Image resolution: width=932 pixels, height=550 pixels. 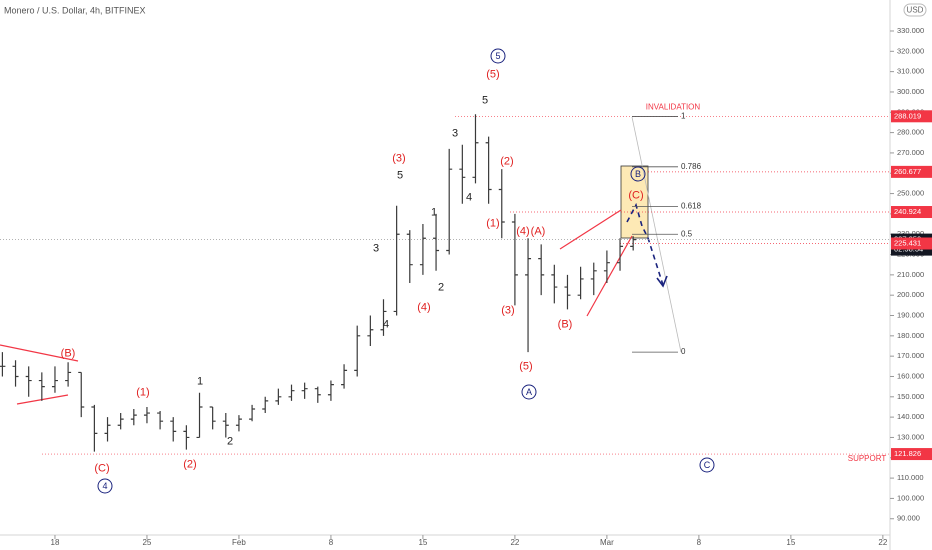 What do you see at coordinates (683, 115) in the screenshot?
I see `fib-label: 1` at bounding box center [683, 115].